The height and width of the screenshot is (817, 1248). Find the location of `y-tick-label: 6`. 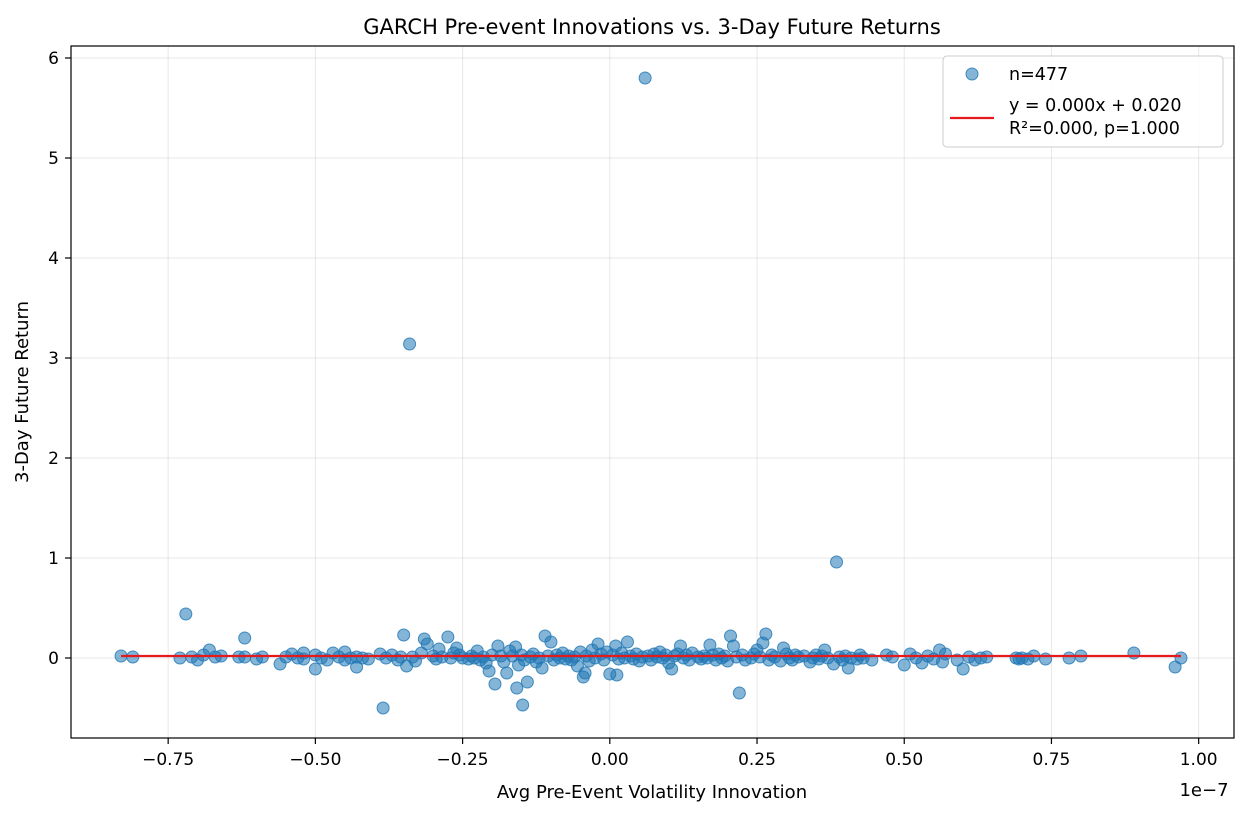

y-tick-label: 6 is located at coordinates (53, 59).